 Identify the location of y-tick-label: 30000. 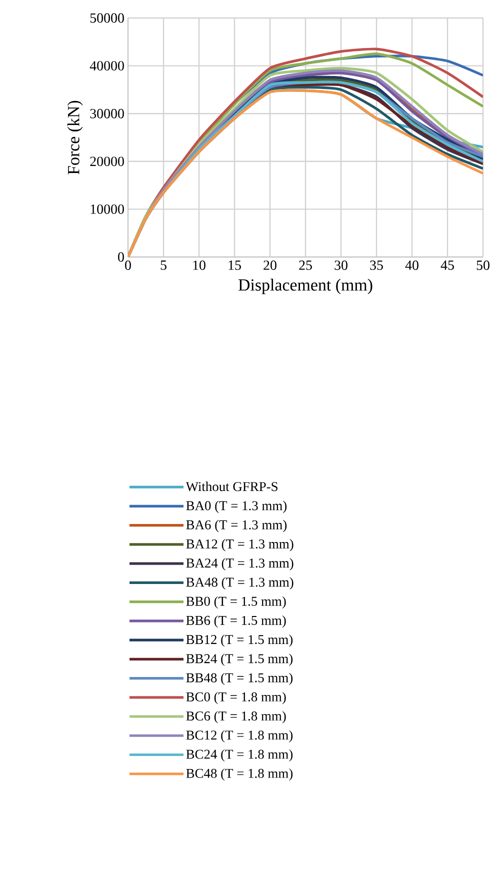
(107, 113).